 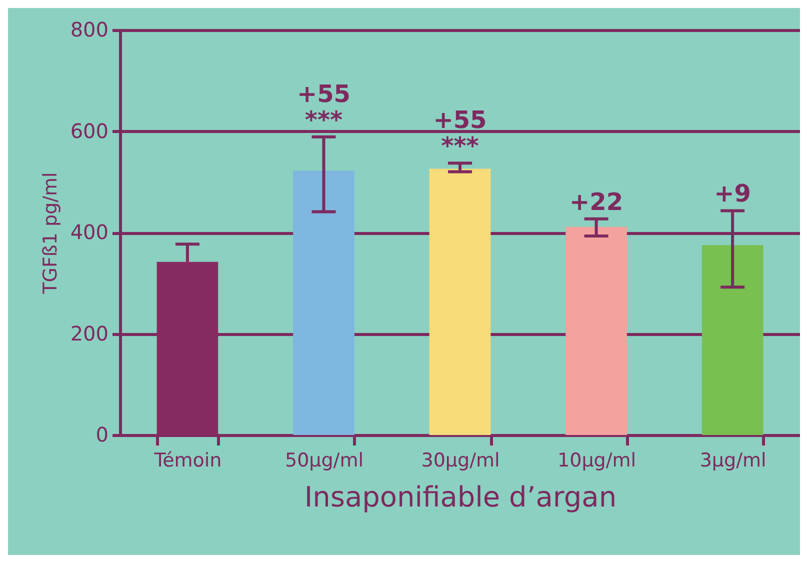 What do you see at coordinates (733, 461) in the screenshot?
I see `x-tick-label: 3µg/ml` at bounding box center [733, 461].